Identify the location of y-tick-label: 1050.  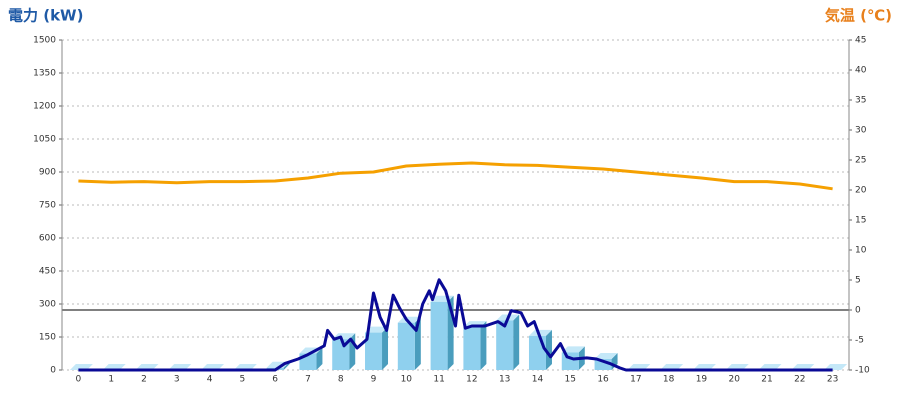
(44, 140).